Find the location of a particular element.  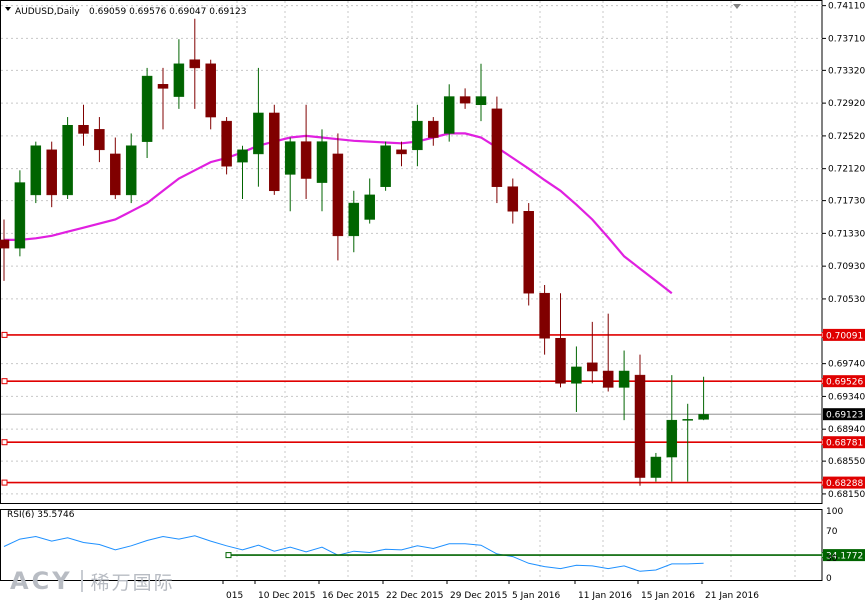

price-tick-label: 0.70930 is located at coordinates (846, 267).